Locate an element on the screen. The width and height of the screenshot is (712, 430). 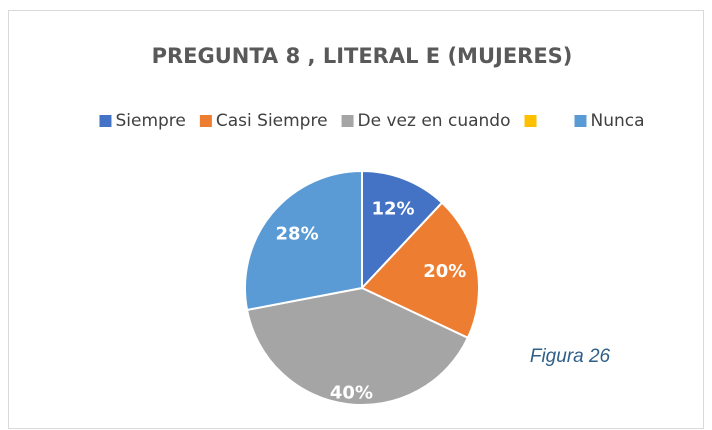
legend-label: Siempre is located at coordinates (150, 121).